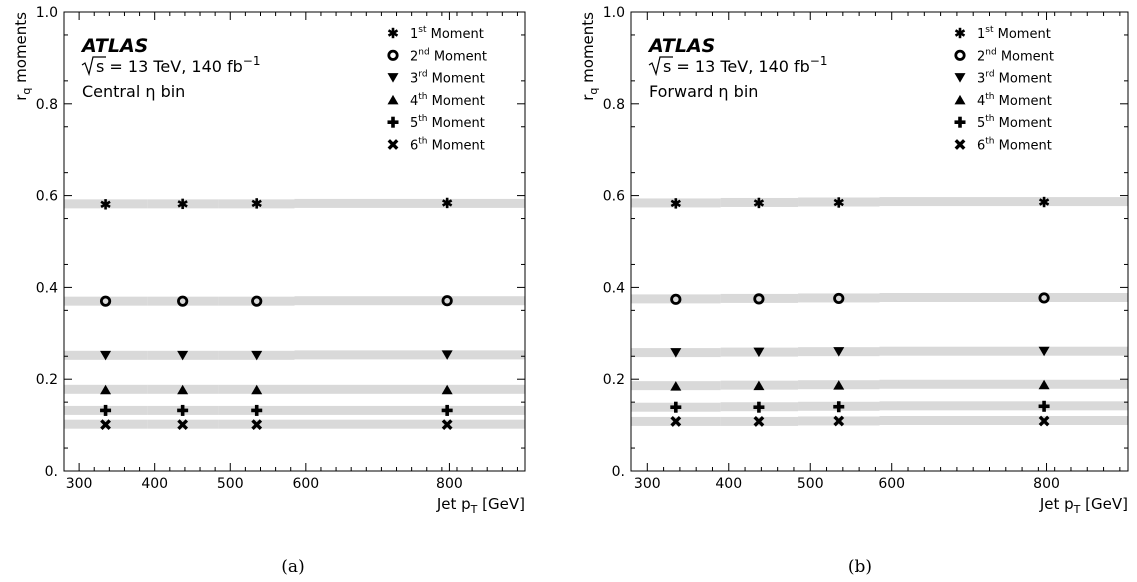 Image resolution: width=1137 pixels, height=582 pixels. Describe the element at coordinates (810, 484) in the screenshot. I see `x-tick-label: 500` at that location.